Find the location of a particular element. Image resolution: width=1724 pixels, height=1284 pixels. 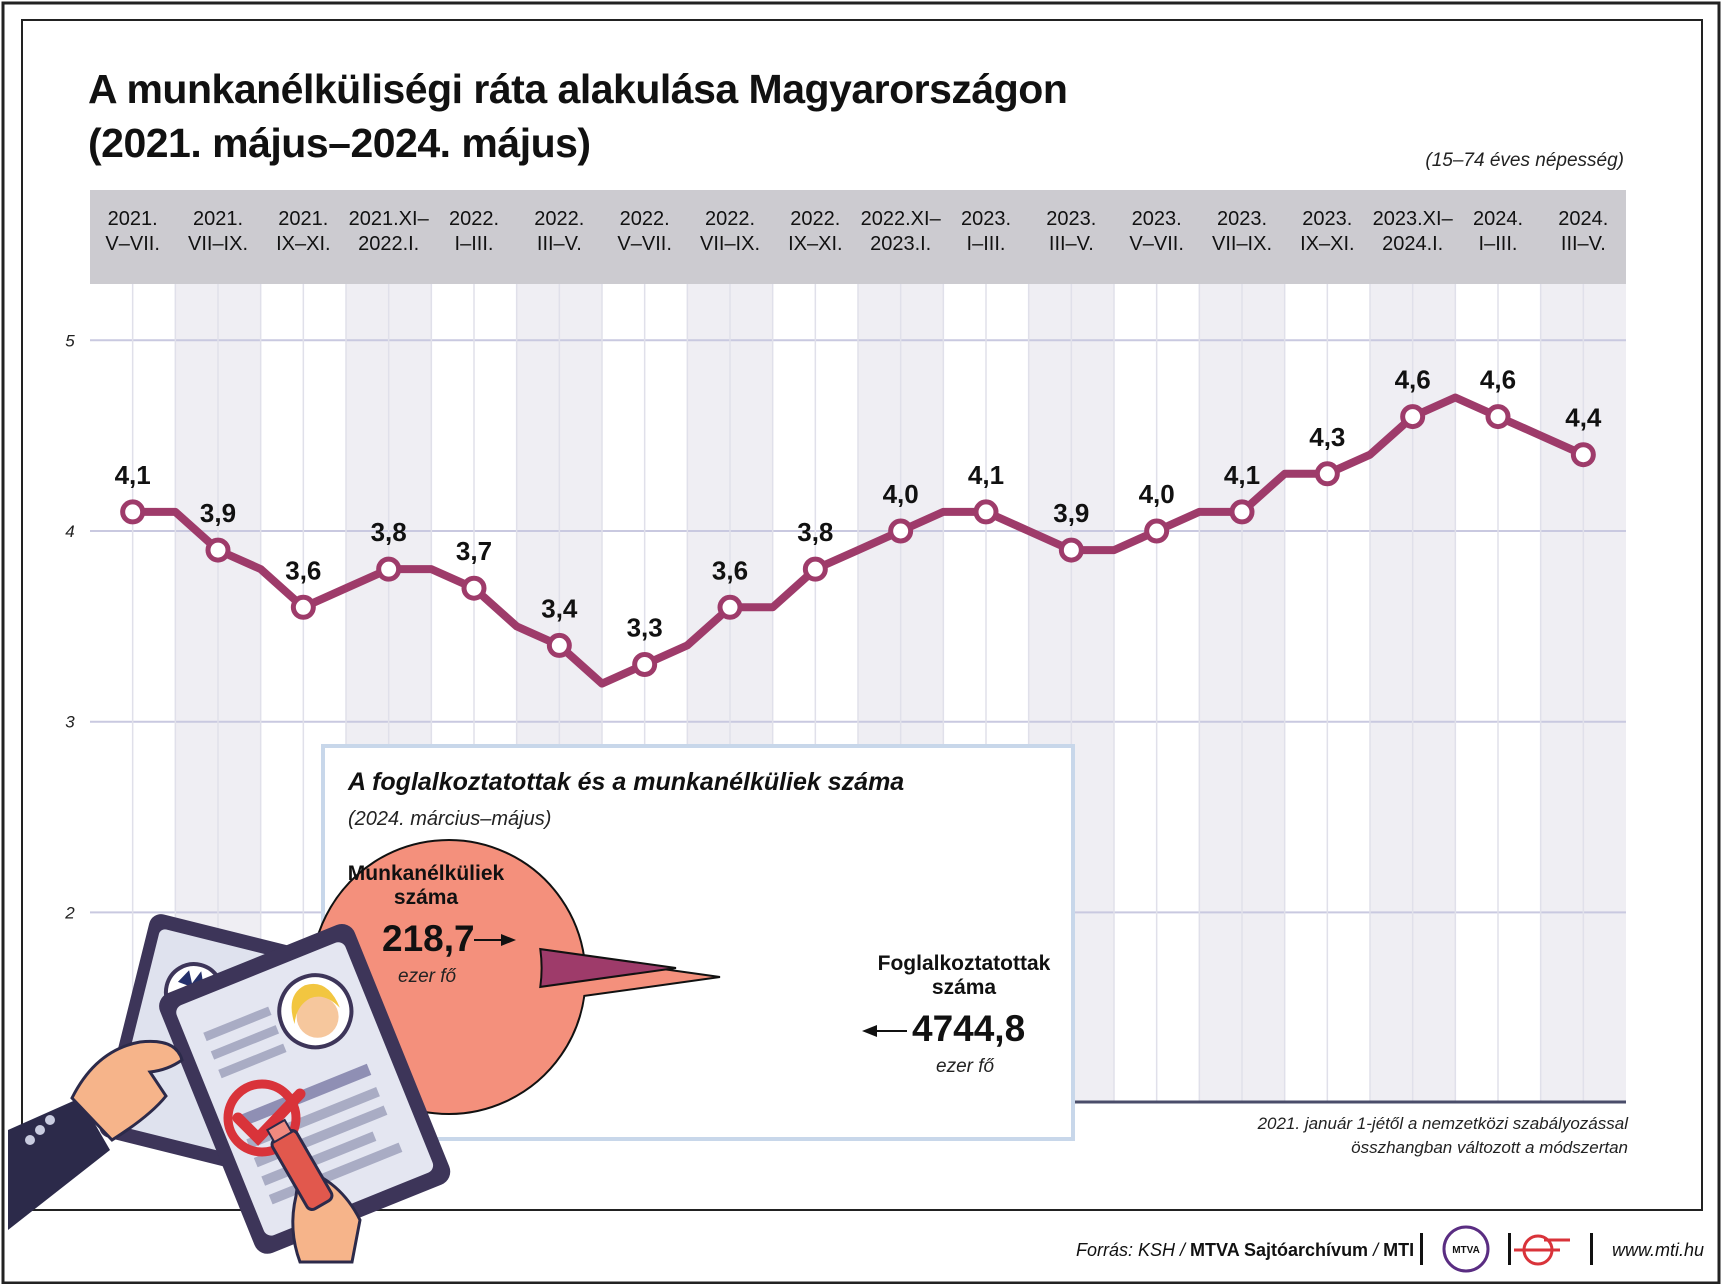

unemployed-slice-value: 218,7 is located at coordinates (428, 938).